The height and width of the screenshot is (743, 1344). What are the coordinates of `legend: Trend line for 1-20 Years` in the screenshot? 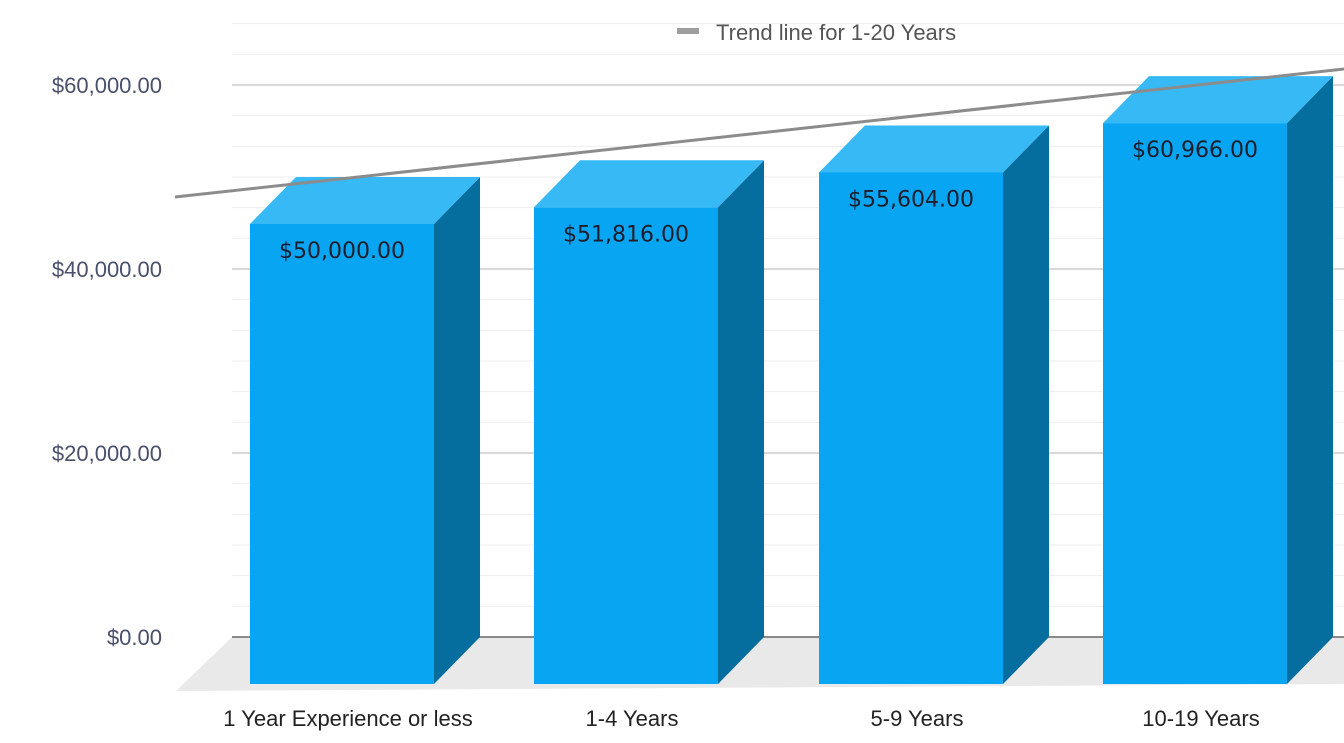 It's located at (816, 32).